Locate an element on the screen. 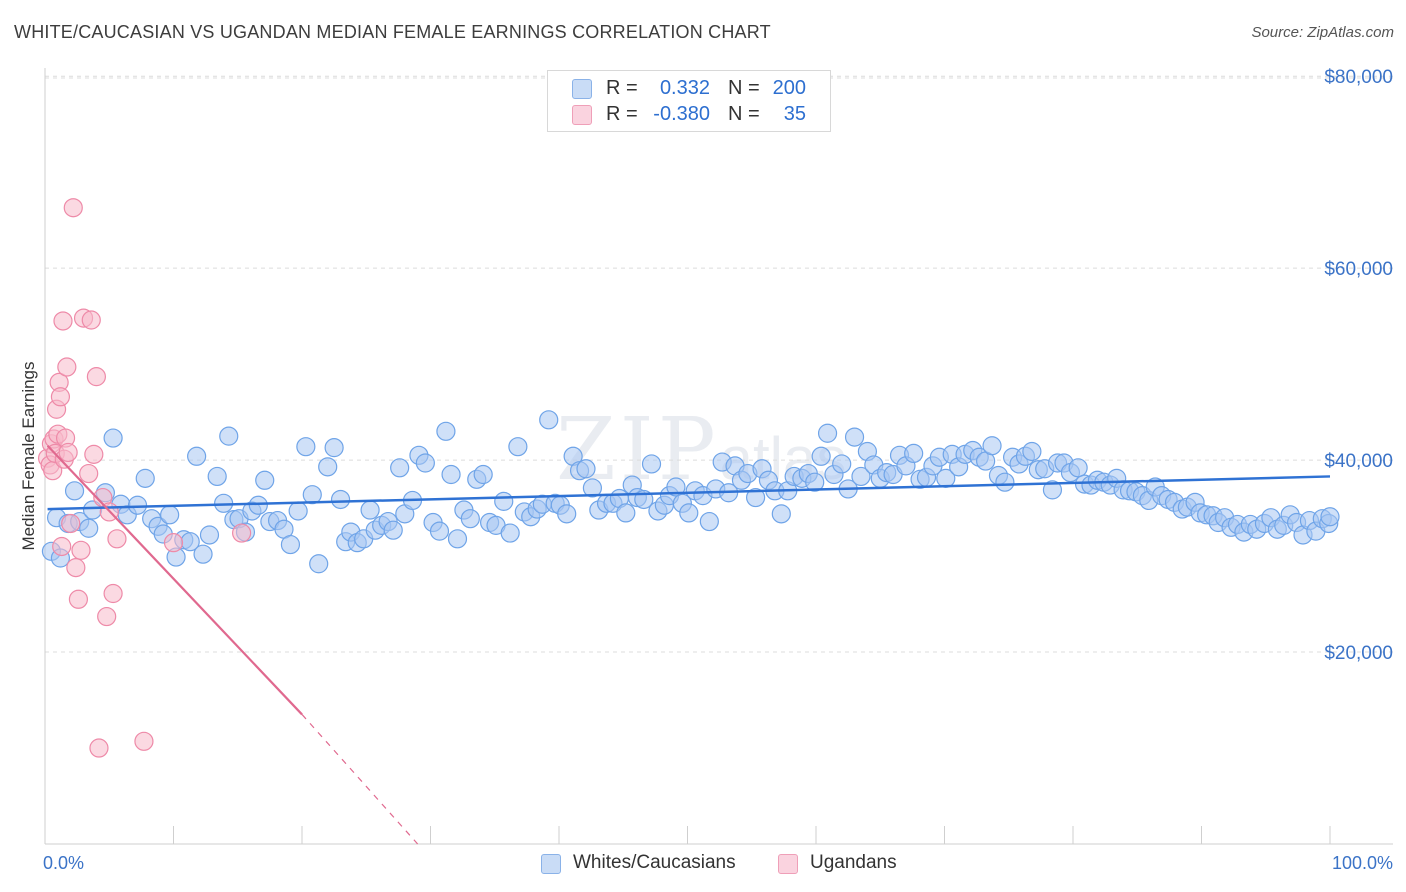 The width and height of the screenshot is (1406, 892). y-tick-labels: $20,000 $40,000 $60,000 $80,000 is located at coordinates (1358, 365).